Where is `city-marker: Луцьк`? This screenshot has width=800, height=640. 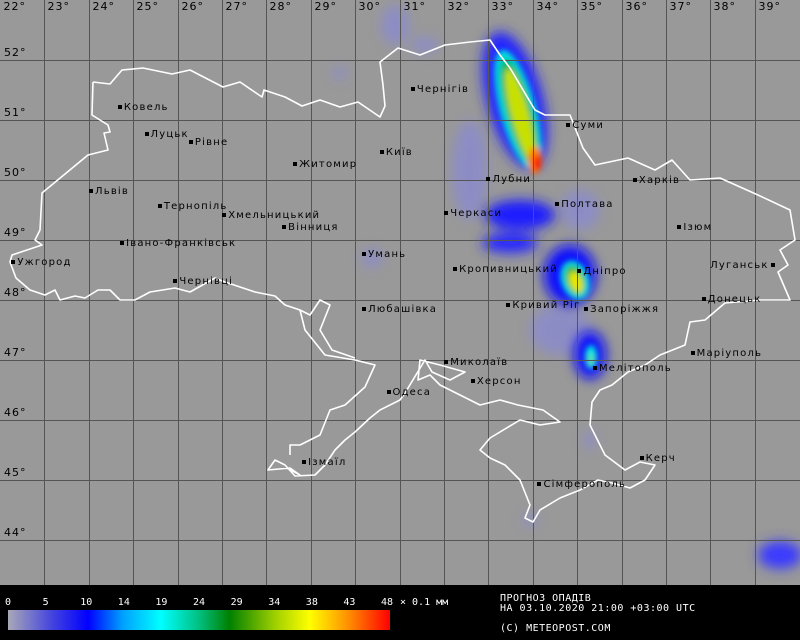
city-marker: Луцьк is located at coordinates (166, 134).